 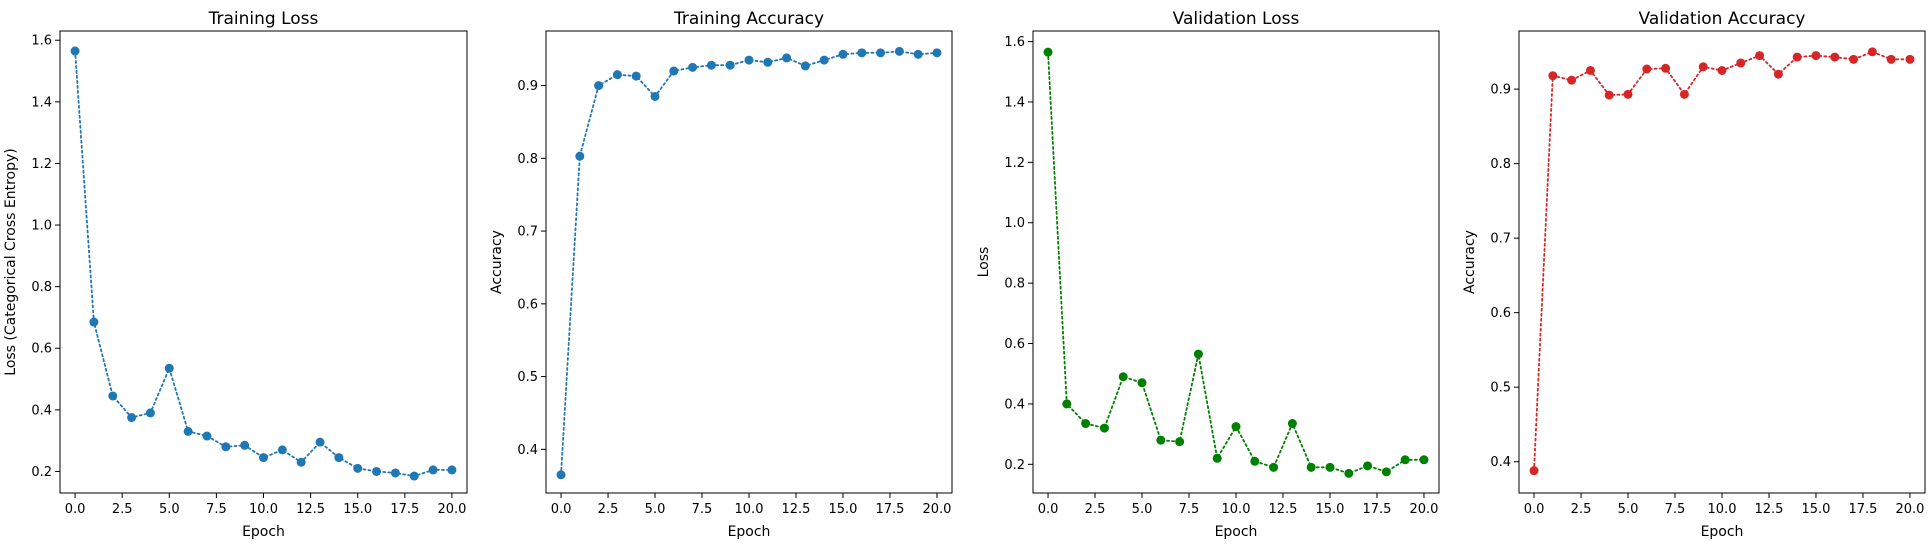 I want to click on y-tick-label: 0.5, so click(x=1500, y=388).